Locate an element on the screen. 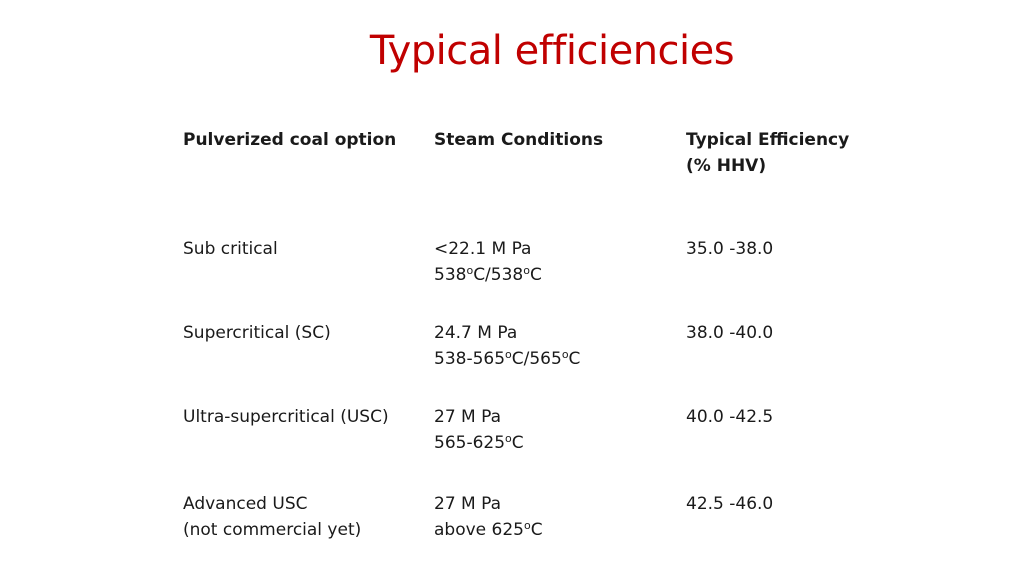 The height and width of the screenshot is (576, 1024). steam-pressure: <22.1 M Pa is located at coordinates (483, 249).